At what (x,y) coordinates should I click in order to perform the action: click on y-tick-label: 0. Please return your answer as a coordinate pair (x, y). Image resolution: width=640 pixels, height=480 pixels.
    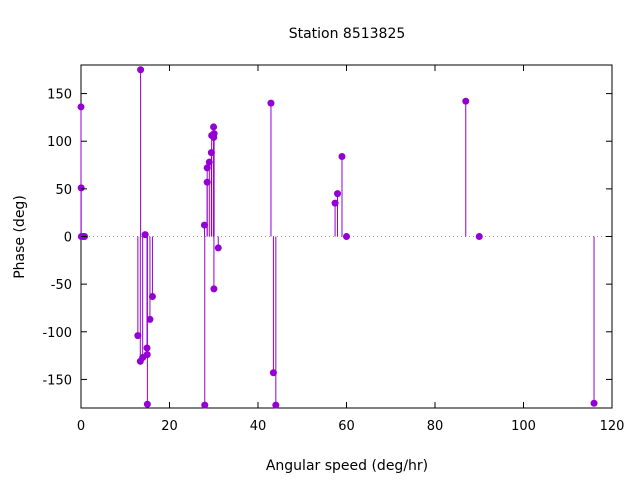
    Looking at the image, I should click on (68, 238).